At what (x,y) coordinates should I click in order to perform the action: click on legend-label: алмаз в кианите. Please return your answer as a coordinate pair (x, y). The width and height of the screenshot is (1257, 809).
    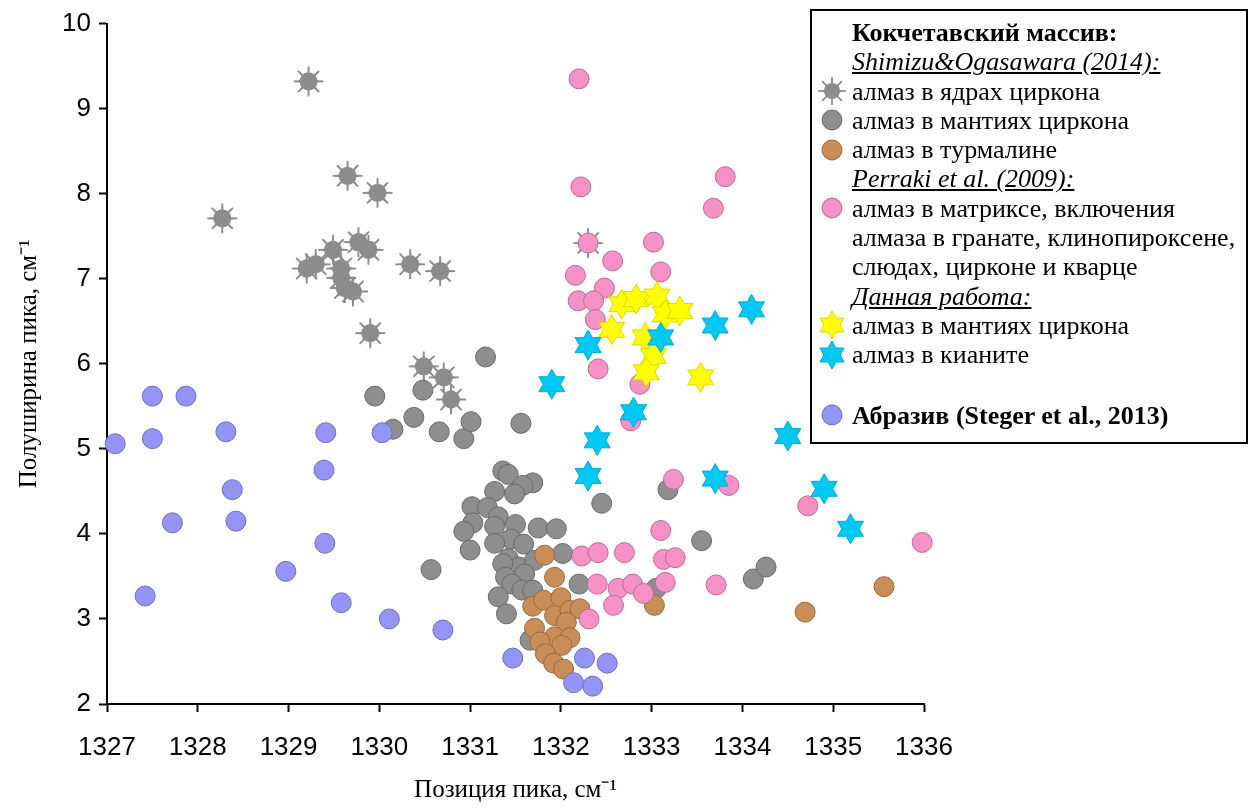
    Looking at the image, I should click on (941, 355).